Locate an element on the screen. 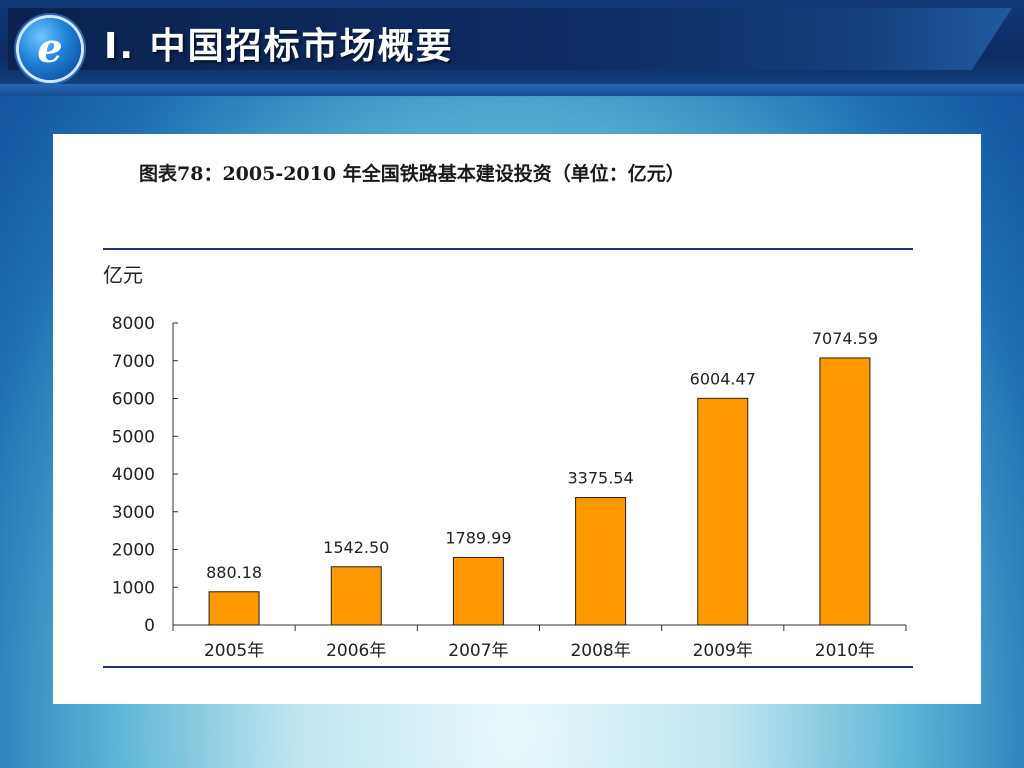 The width and height of the screenshot is (1024, 768). e-letter-logo-icon: e is located at coordinates (50, 49).